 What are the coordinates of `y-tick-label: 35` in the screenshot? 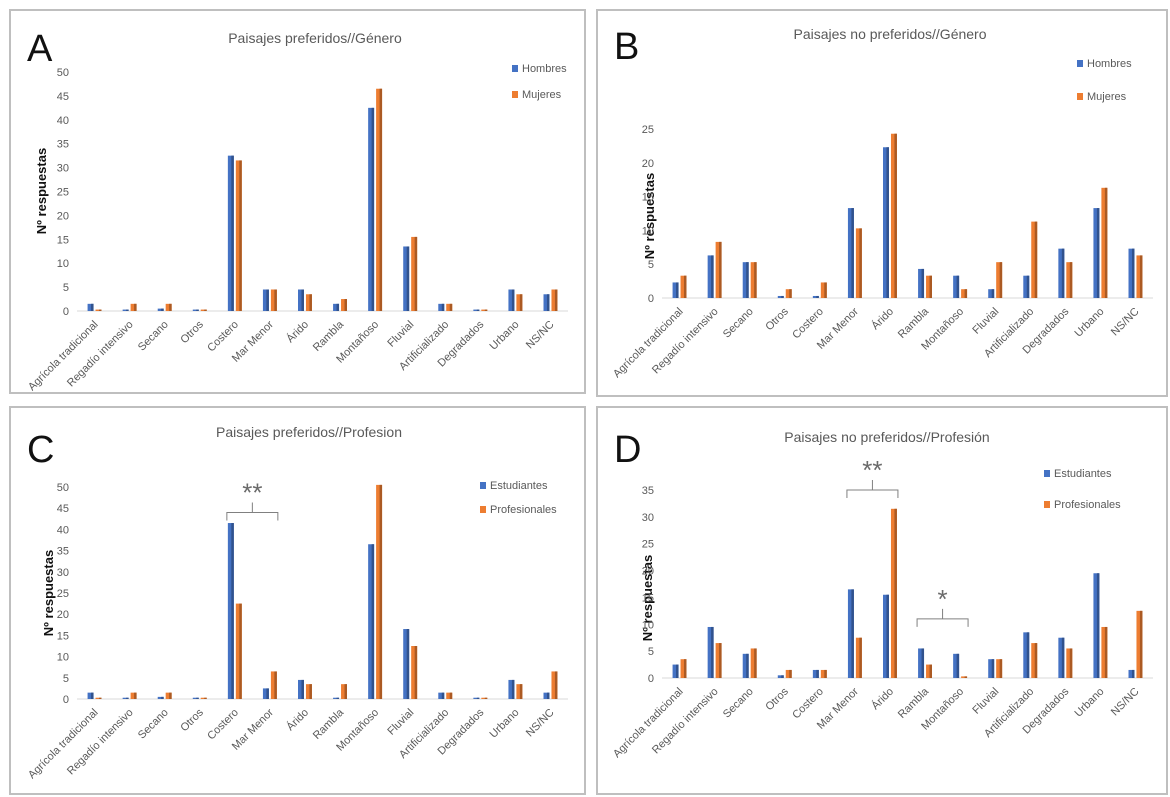 It's located at (648, 491).